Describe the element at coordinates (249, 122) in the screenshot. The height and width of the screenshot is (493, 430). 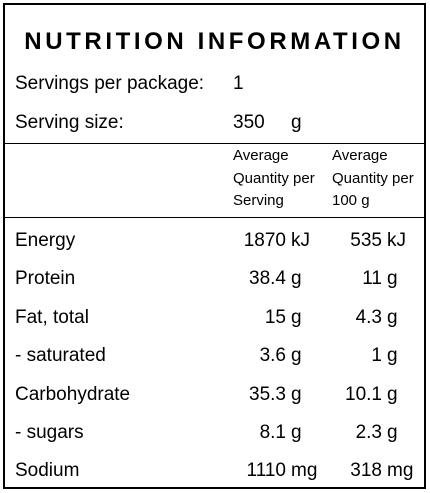
I see `serving-size-value: 350` at that location.